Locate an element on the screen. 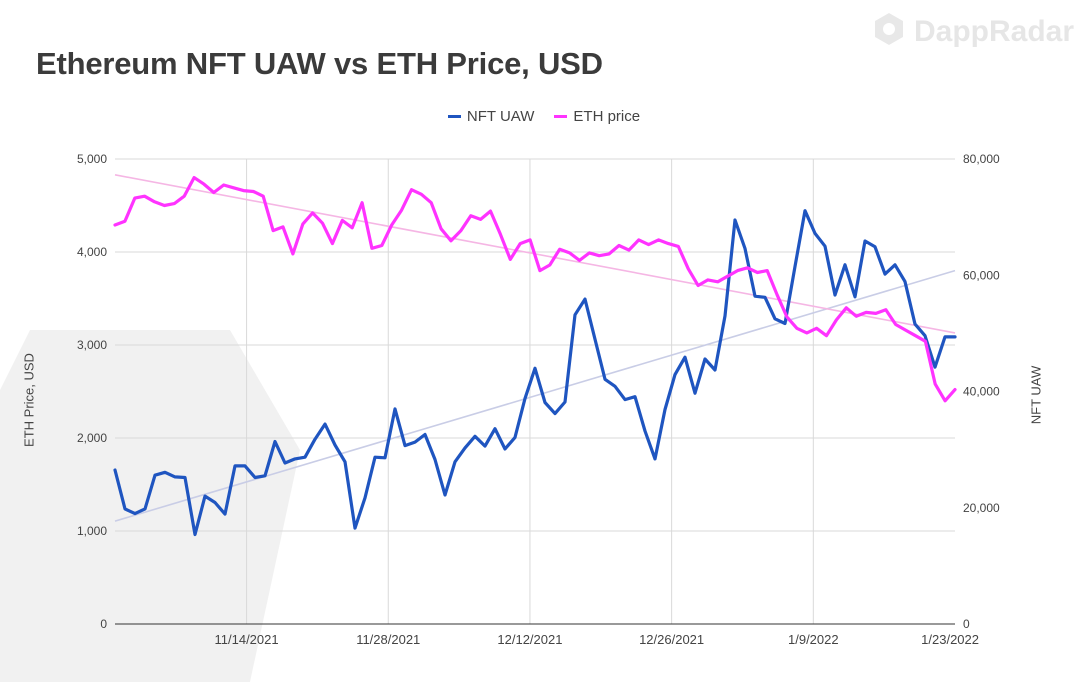 This screenshot has width=1088, height=682. legend: NFT UAW ETH price is located at coordinates (544, 116).